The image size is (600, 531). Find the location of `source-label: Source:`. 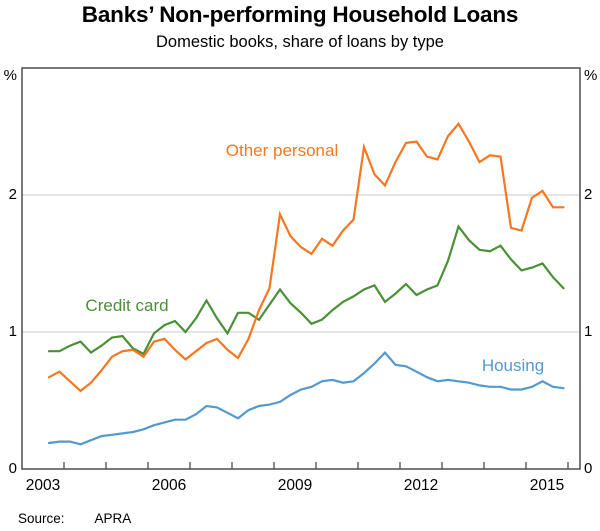

source-label: Source: is located at coordinates (41, 518).